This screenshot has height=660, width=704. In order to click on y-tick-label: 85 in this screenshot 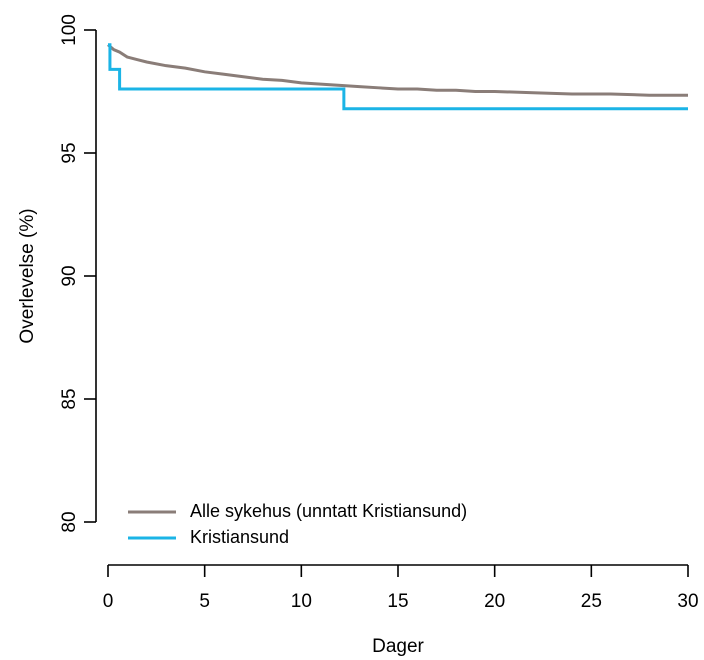, I will do `click(69, 398)`.